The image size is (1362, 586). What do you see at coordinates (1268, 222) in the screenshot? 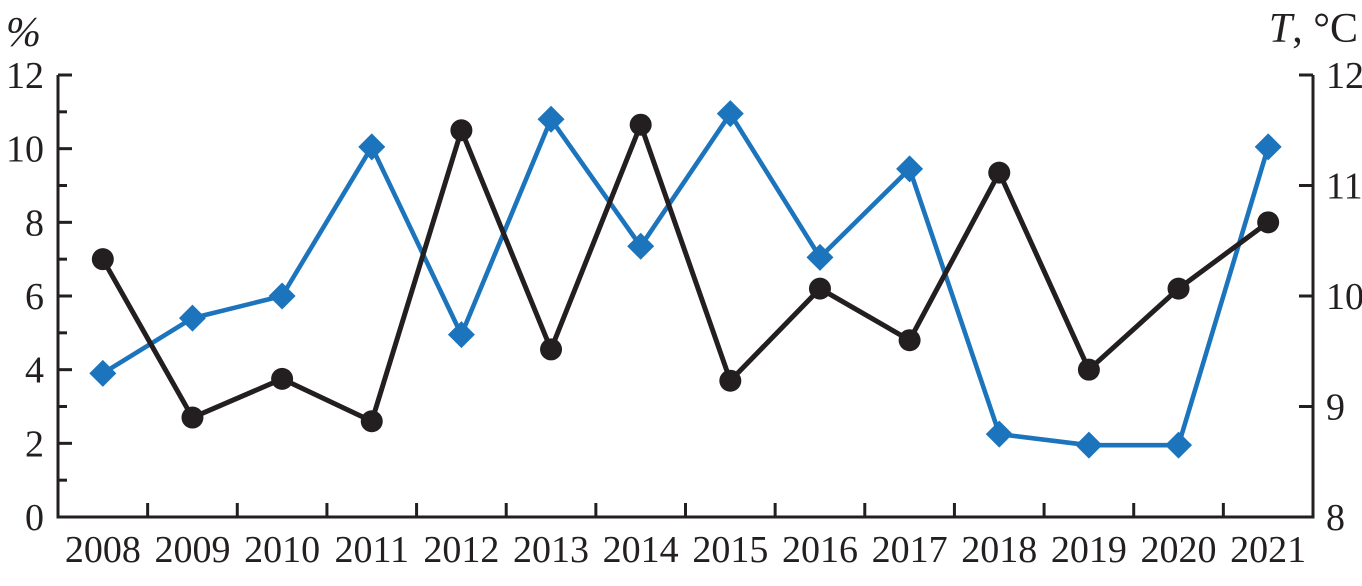
I see `data-point-percent-2021` at bounding box center [1268, 222].